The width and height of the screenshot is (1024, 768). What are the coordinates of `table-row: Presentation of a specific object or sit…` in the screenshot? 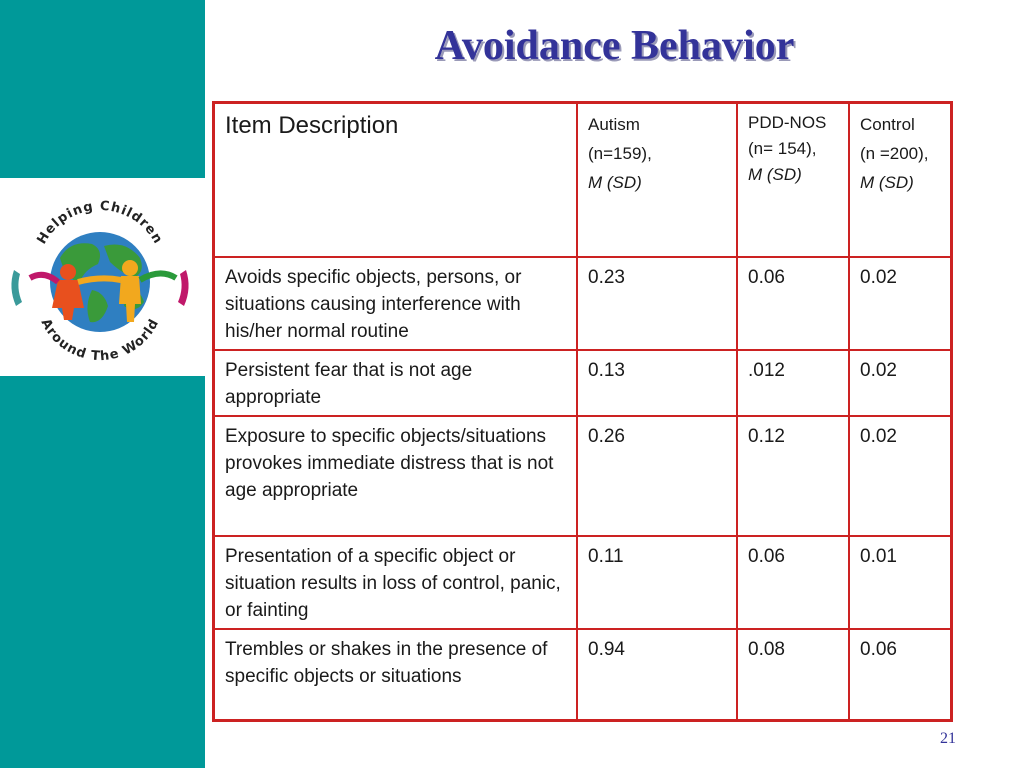 It's located at (582, 582).